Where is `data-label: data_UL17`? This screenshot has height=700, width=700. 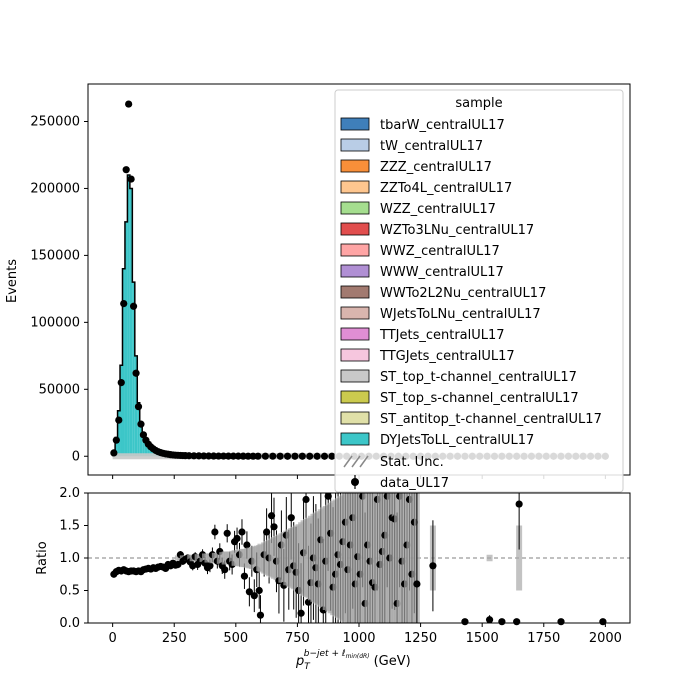 data-label: data_UL17 is located at coordinates (414, 483).